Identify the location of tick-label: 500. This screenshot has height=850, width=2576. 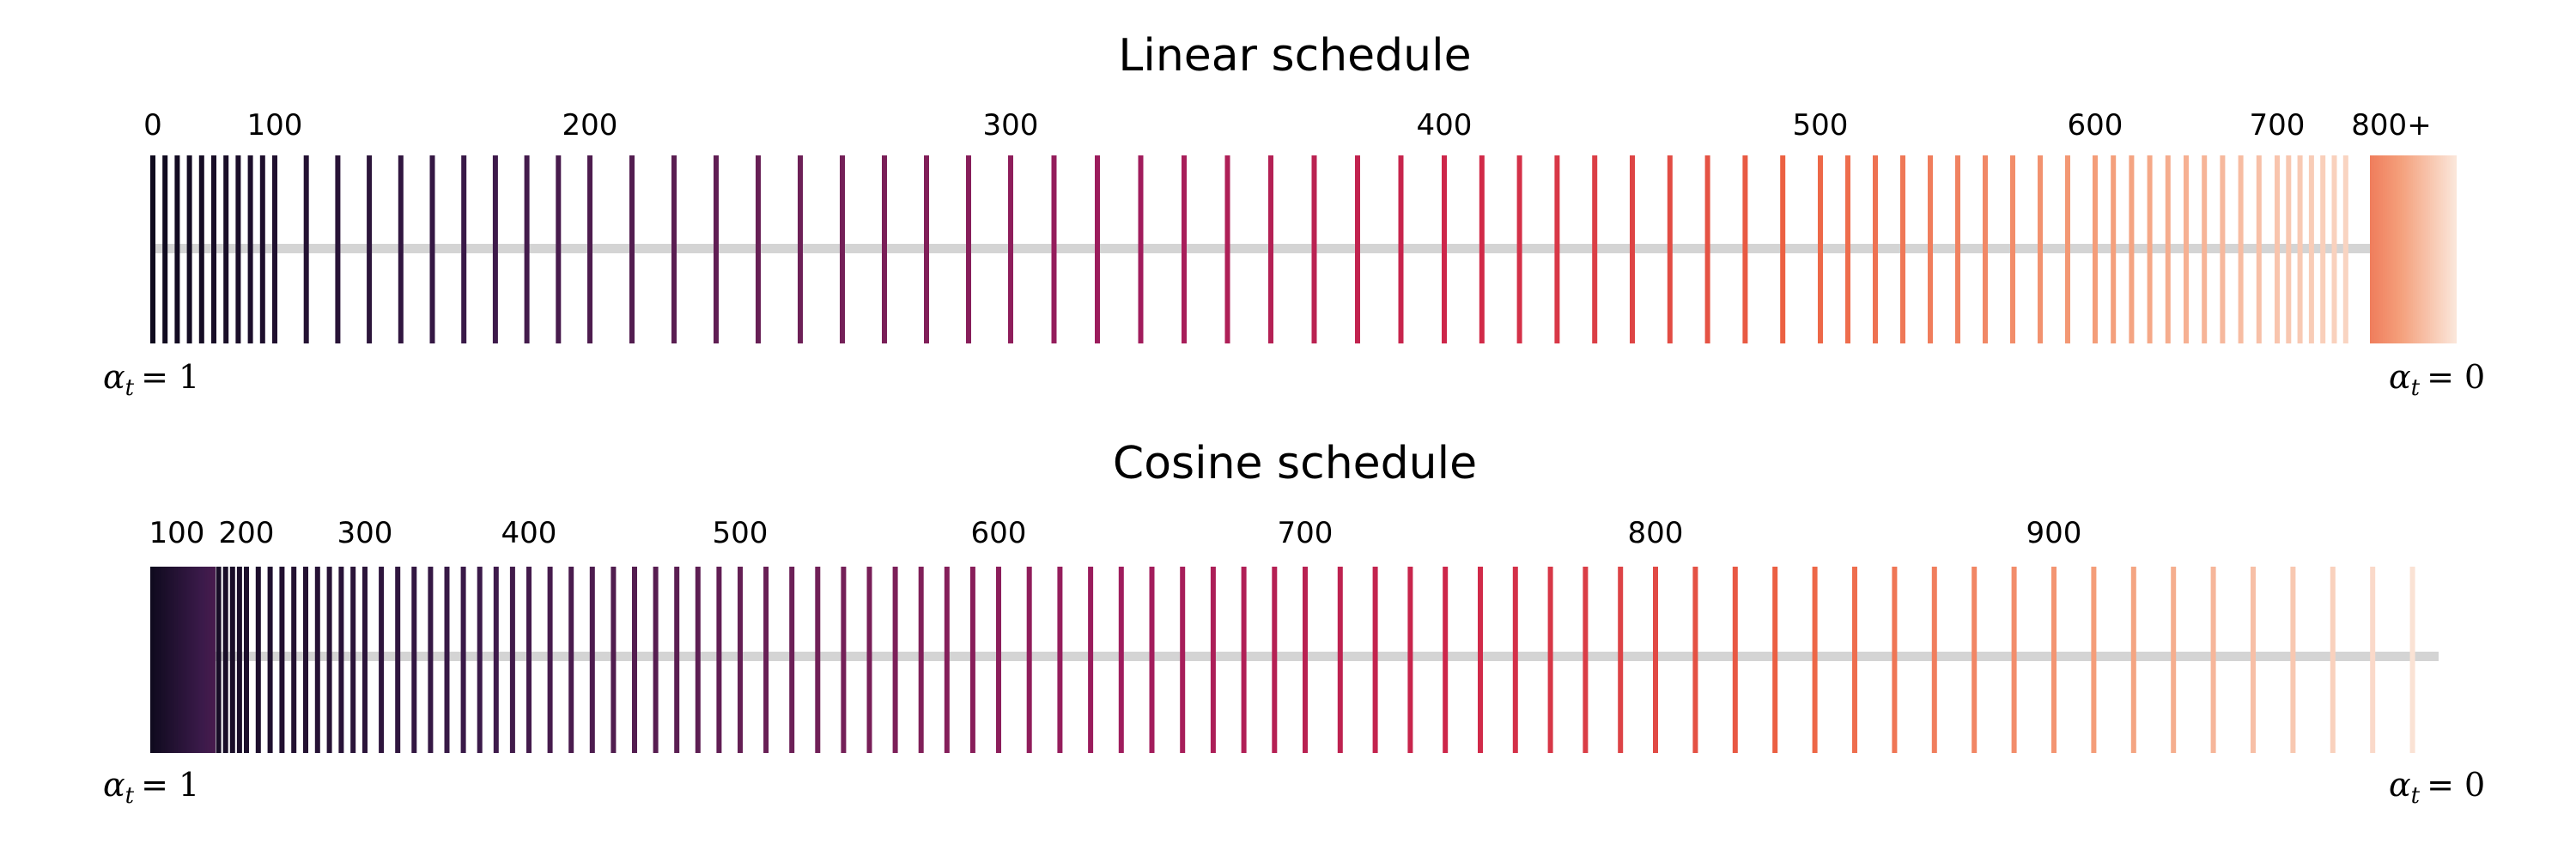
(741, 533).